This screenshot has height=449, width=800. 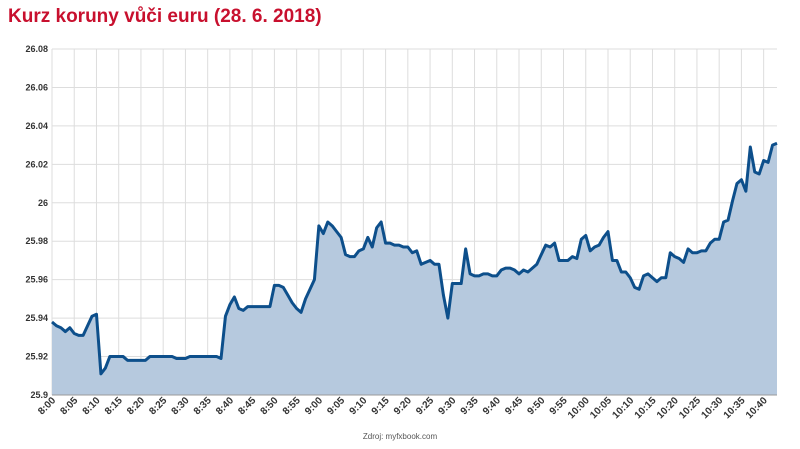 What do you see at coordinates (36, 318) in the screenshot?
I see `y-tick-label: 25.94` at bounding box center [36, 318].